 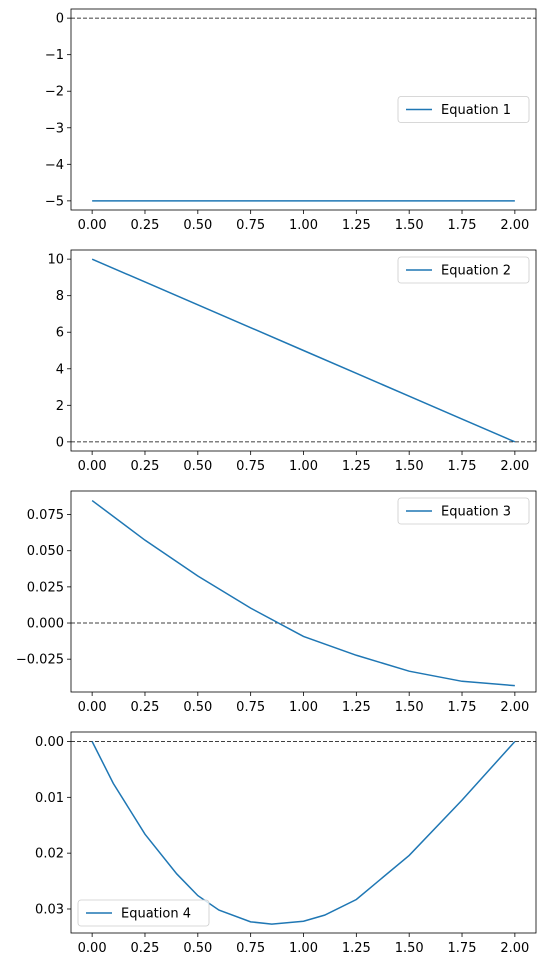 I want to click on x-tick-label-2-5: 1.25, so click(x=356, y=466).